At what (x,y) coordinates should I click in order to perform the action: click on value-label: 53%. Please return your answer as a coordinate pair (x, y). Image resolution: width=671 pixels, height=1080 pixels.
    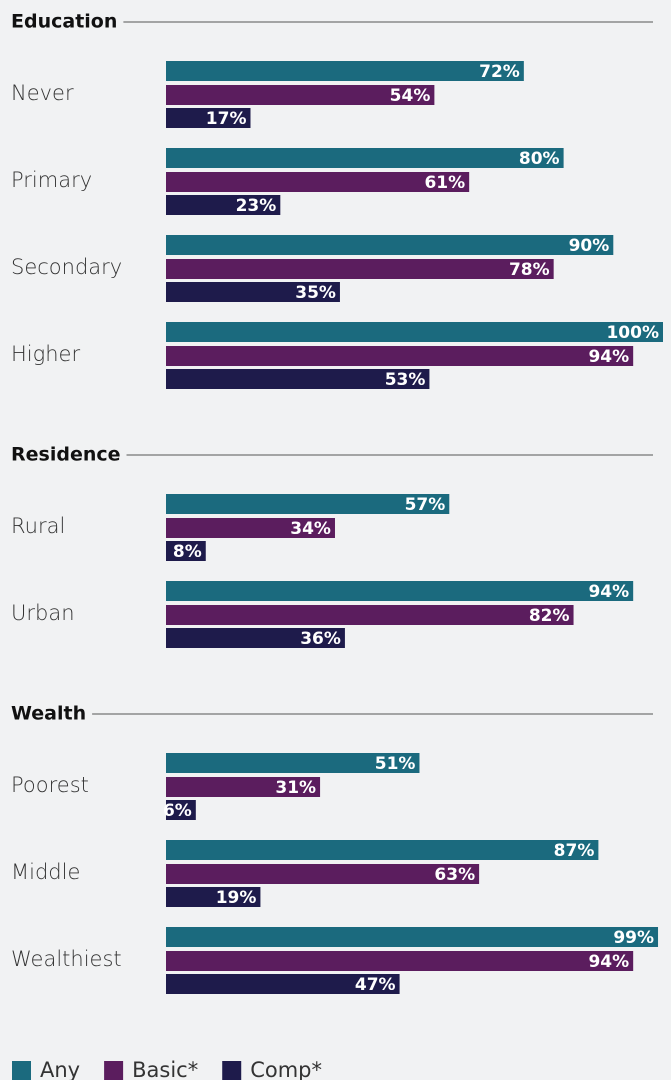
    Looking at the image, I should click on (405, 380).